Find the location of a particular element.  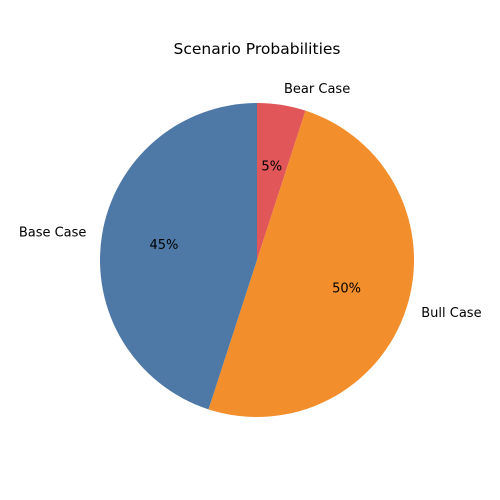

slice-label-bull-case: Bull Case is located at coordinates (451, 313).